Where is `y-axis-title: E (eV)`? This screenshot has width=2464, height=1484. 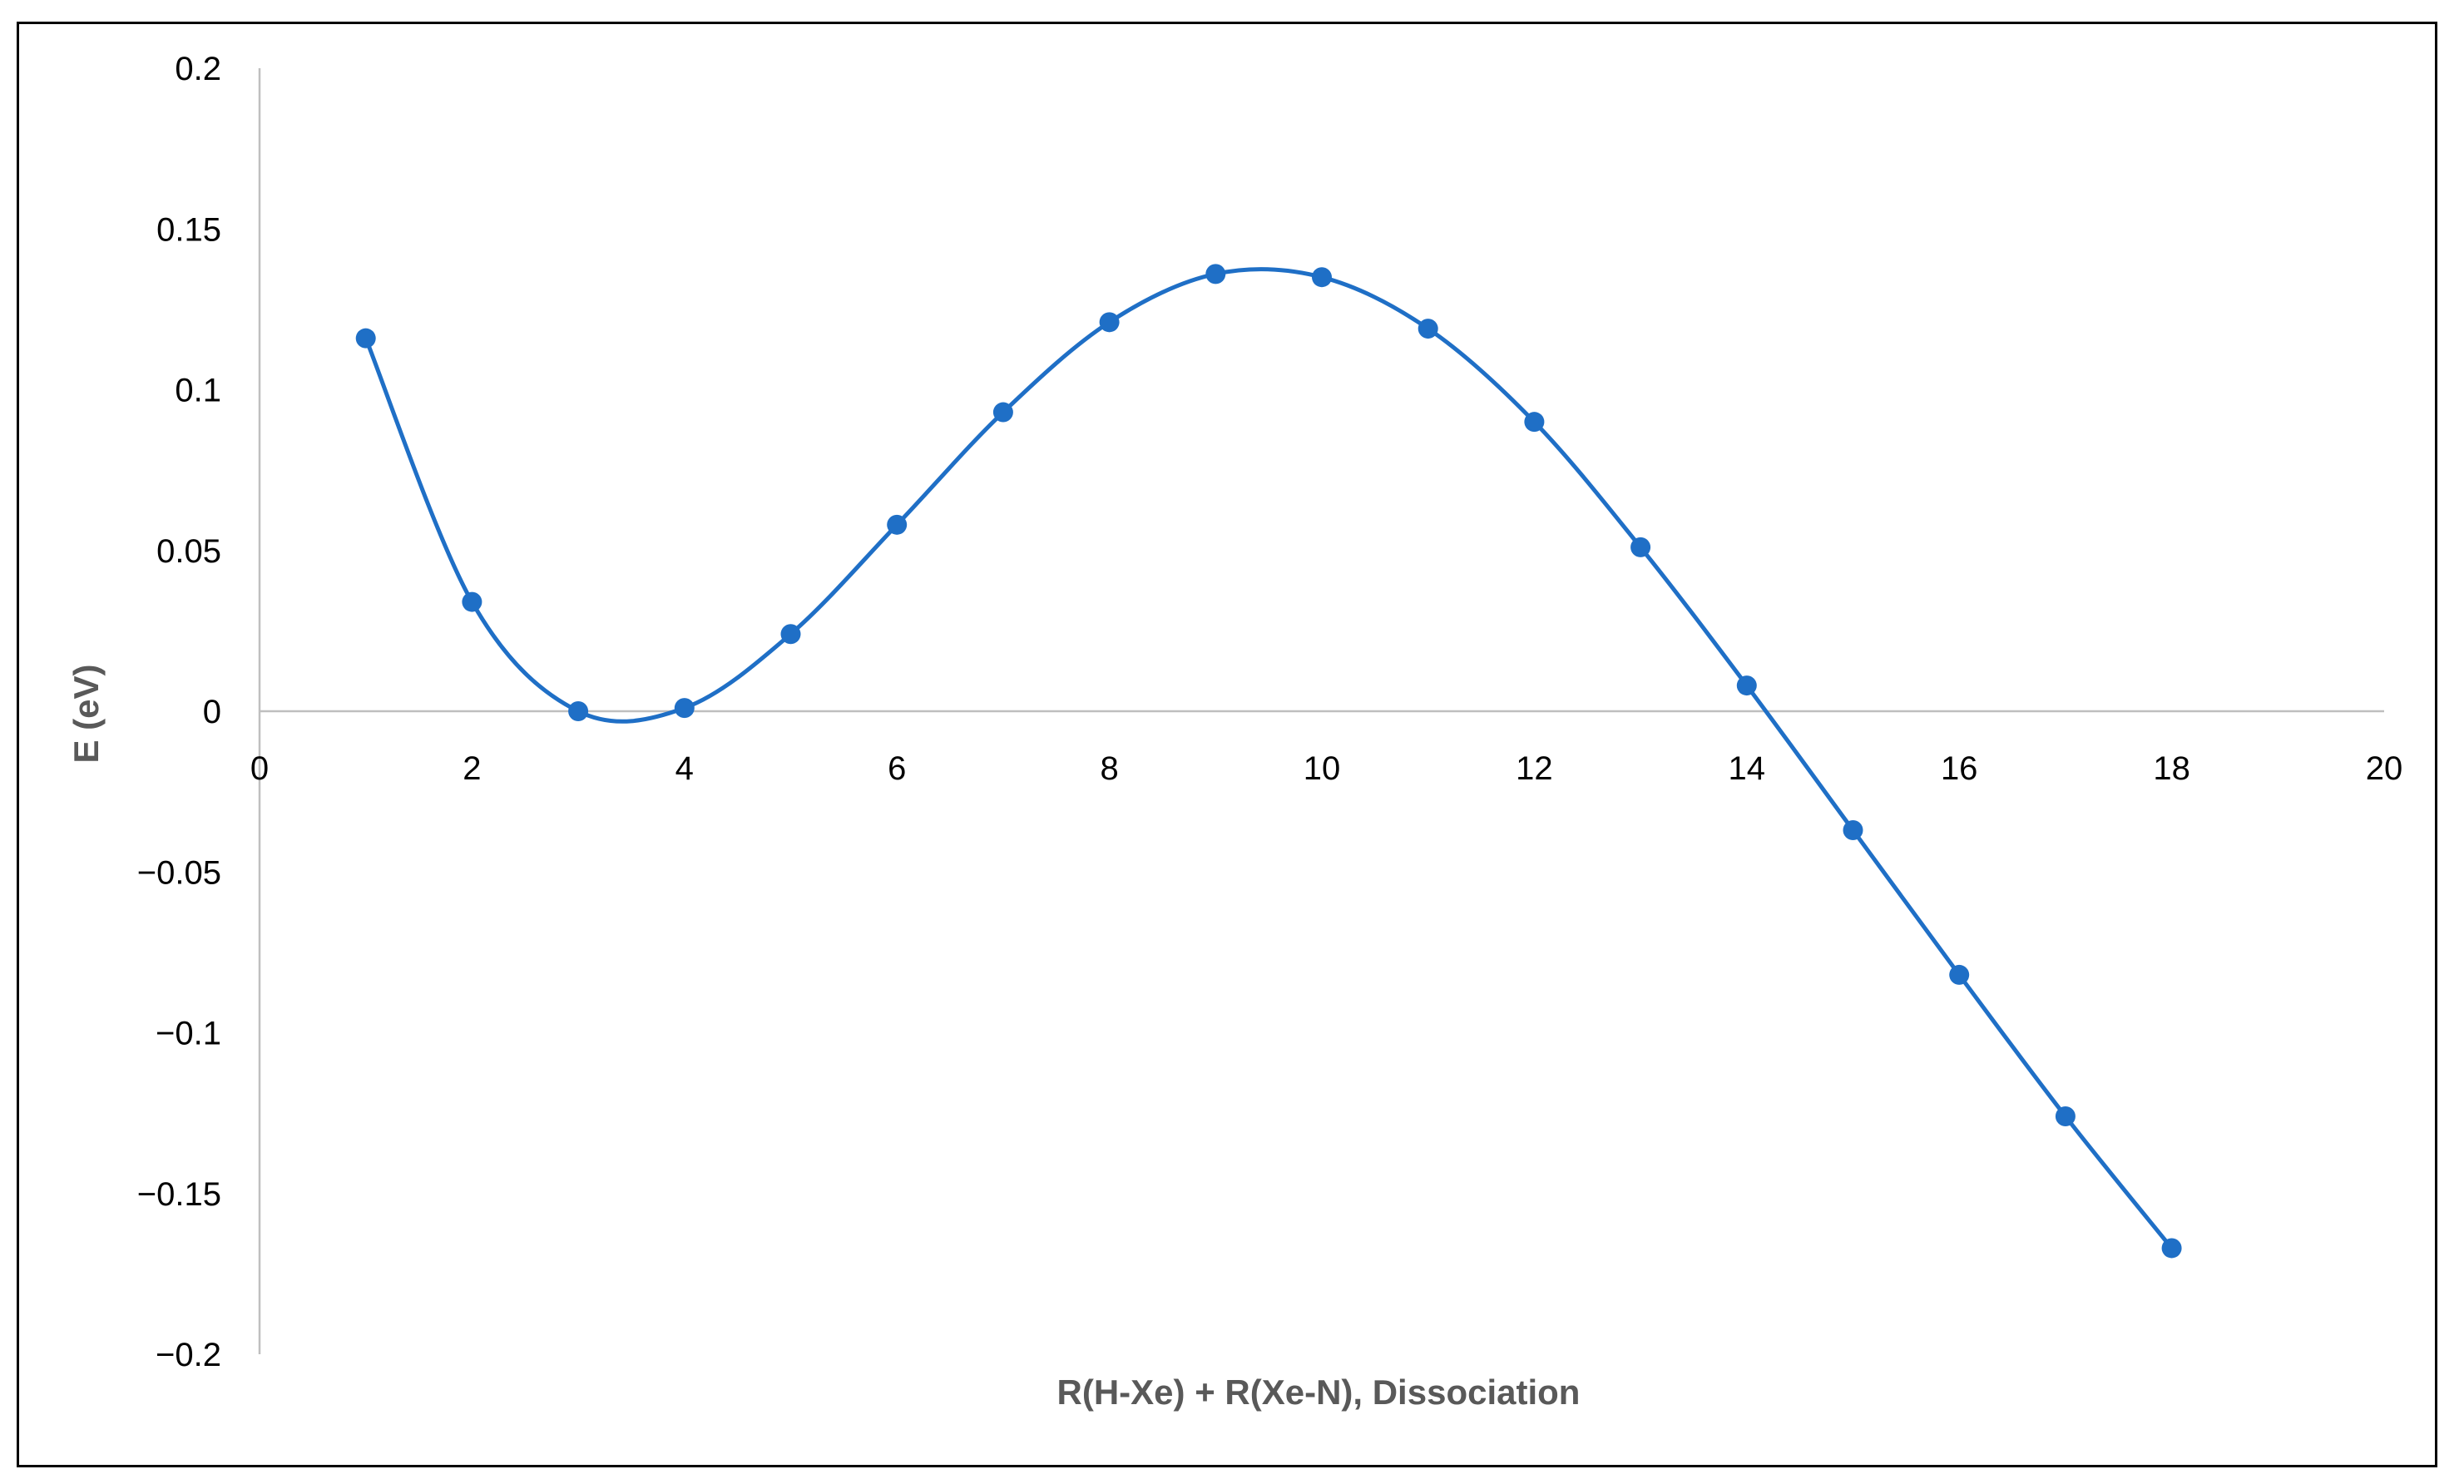
y-axis-title: E (eV) is located at coordinates (86, 713).